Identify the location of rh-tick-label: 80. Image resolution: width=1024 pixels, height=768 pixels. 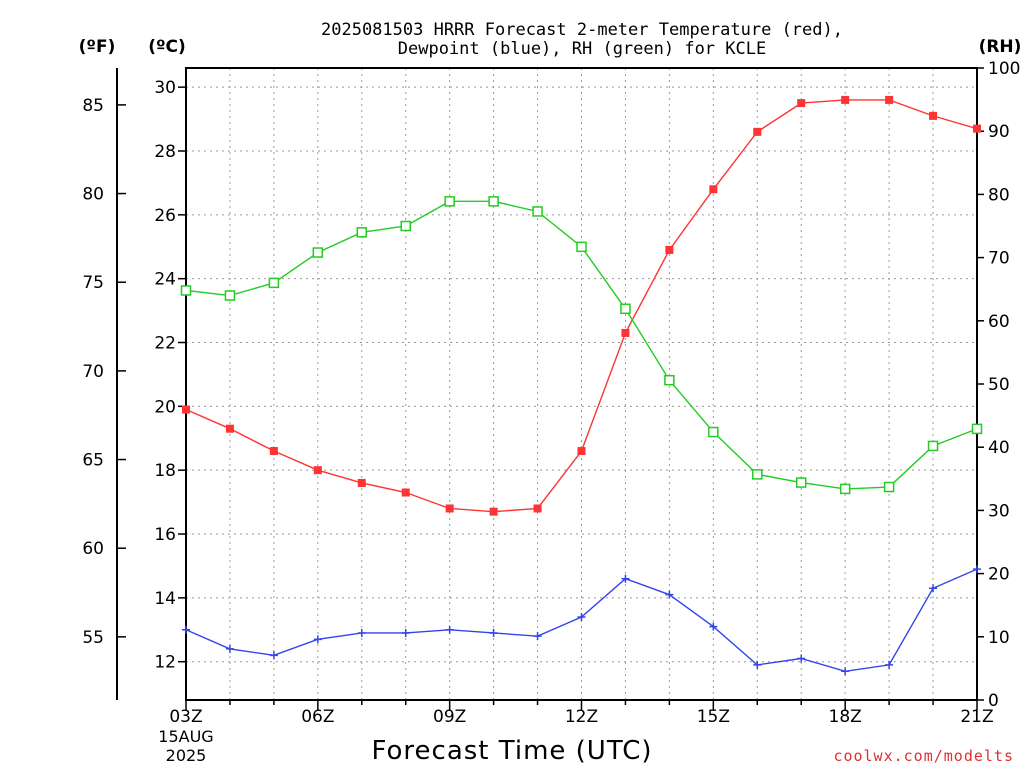
(999, 195).